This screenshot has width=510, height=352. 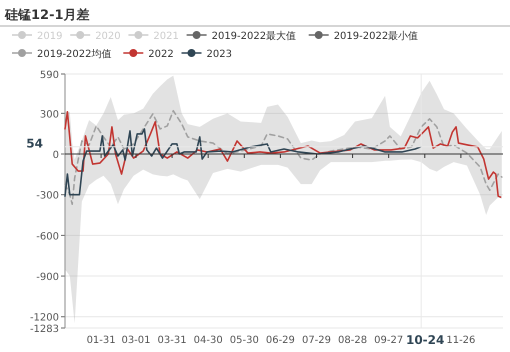 I want to click on legend-label: 2022, so click(x=161, y=54).